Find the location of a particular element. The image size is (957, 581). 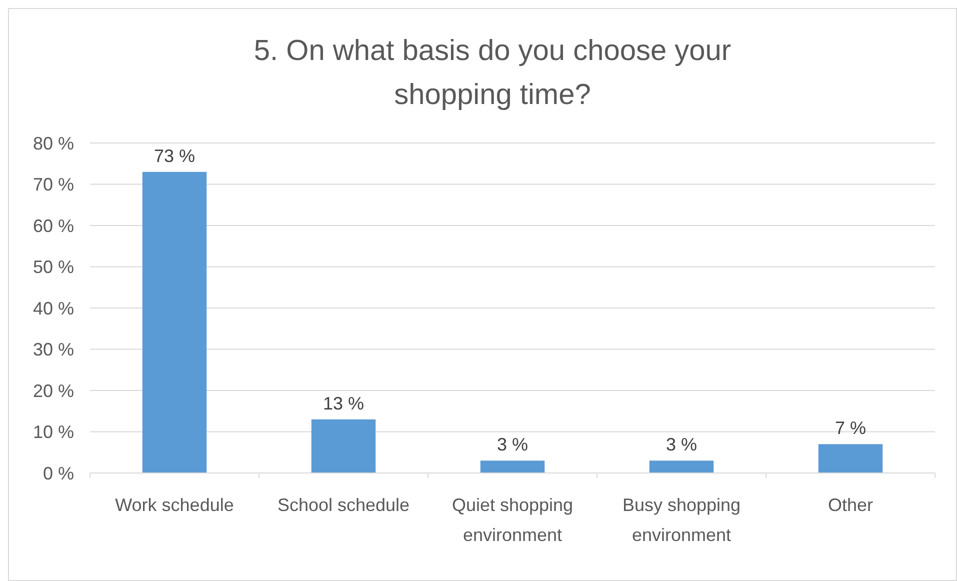

y-tick-label: 80 % is located at coordinates (53, 143).